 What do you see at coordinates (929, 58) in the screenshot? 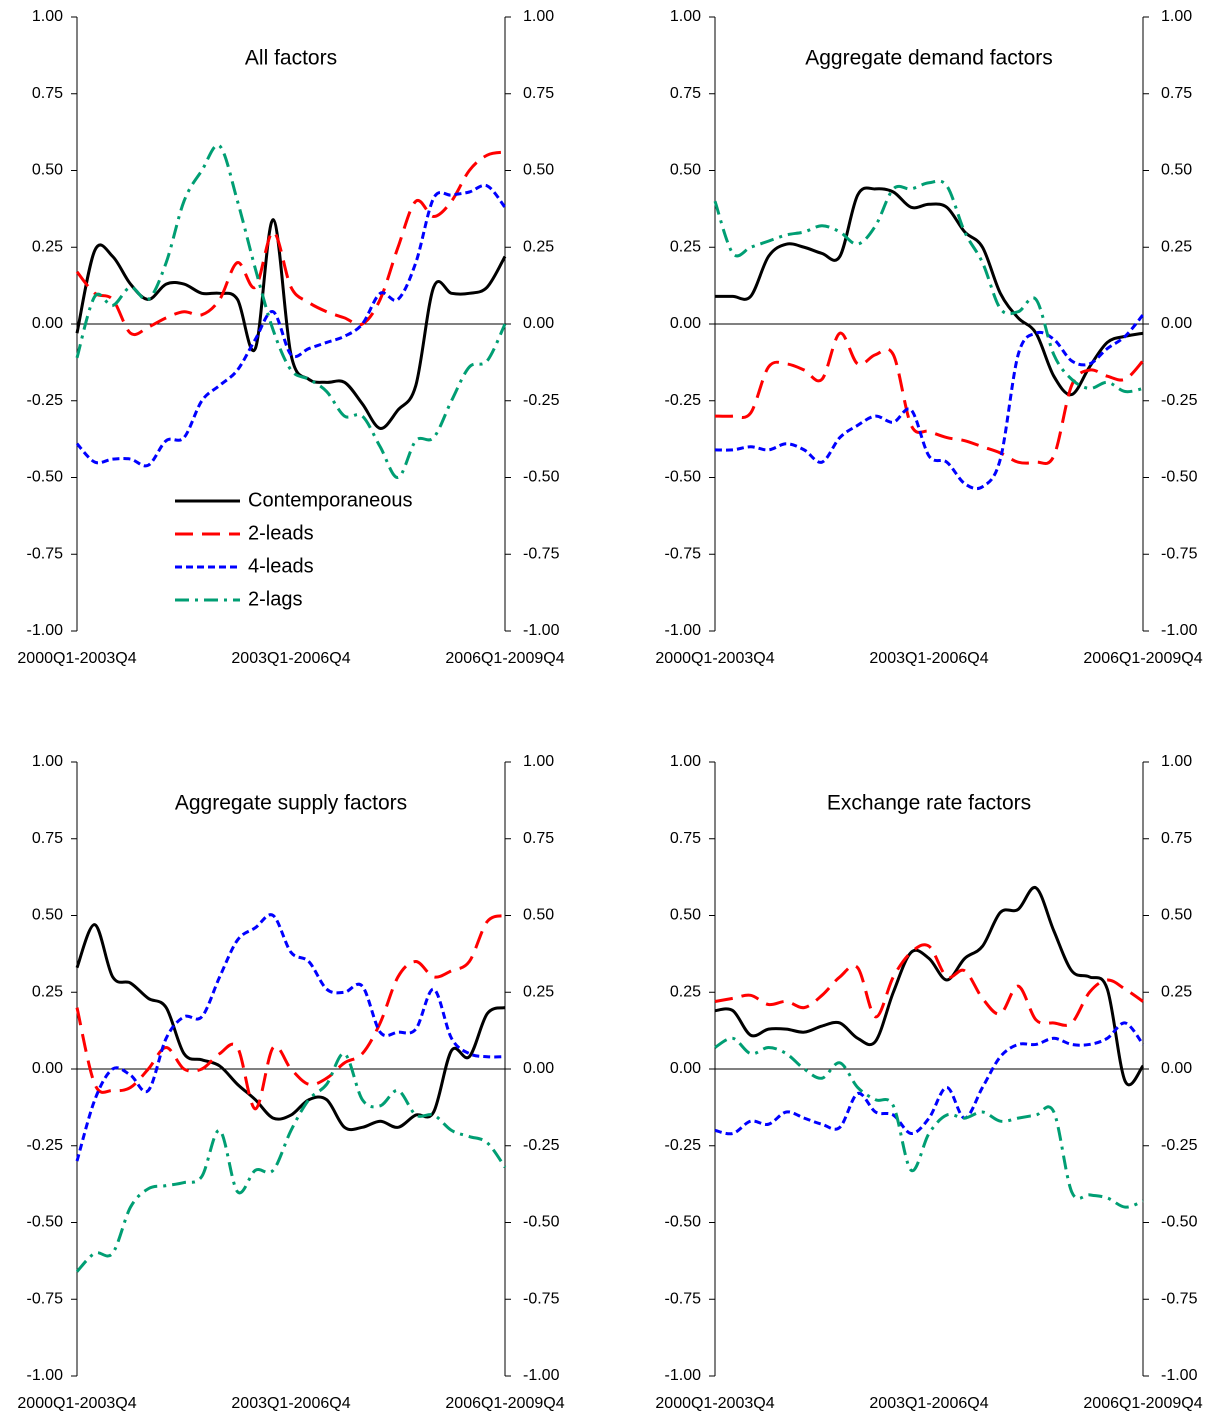
I see `chart-title: Aggregate demand factors` at bounding box center [929, 58].